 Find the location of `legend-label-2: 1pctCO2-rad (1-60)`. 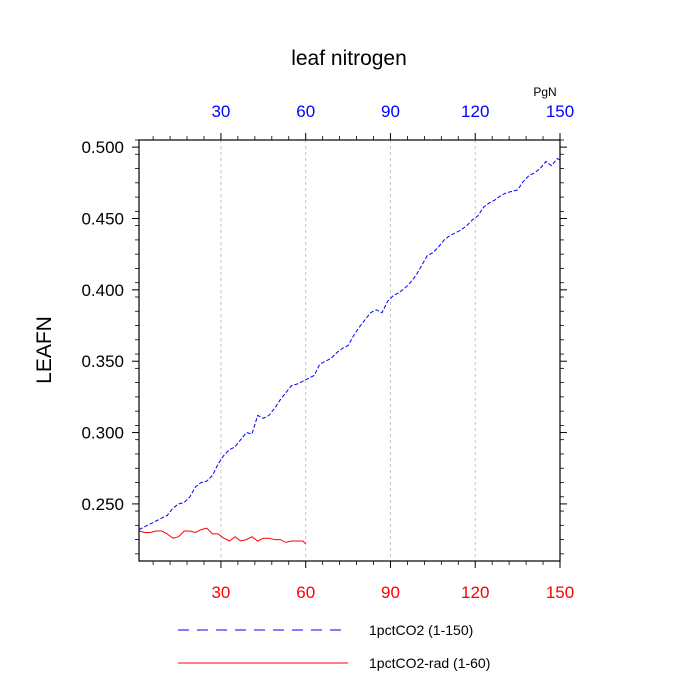

legend-label-2: 1pctCO2-rad (1-60) is located at coordinates (429, 663).